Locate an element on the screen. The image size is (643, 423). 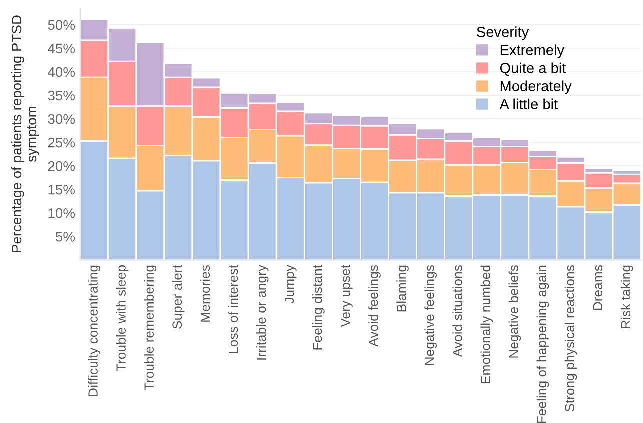
y-tick-label: 35% is located at coordinates (62, 95).